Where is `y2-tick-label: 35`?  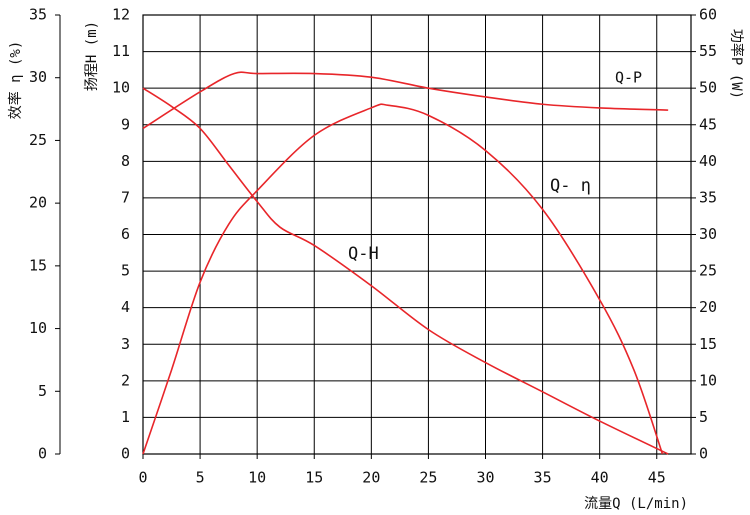
y2-tick-label: 35 is located at coordinates (708, 197).